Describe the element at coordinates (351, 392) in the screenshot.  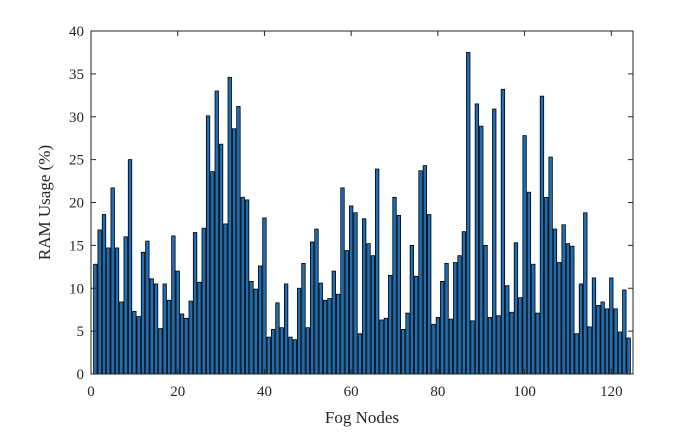
I see `x-tick-label-60: 60` at that location.